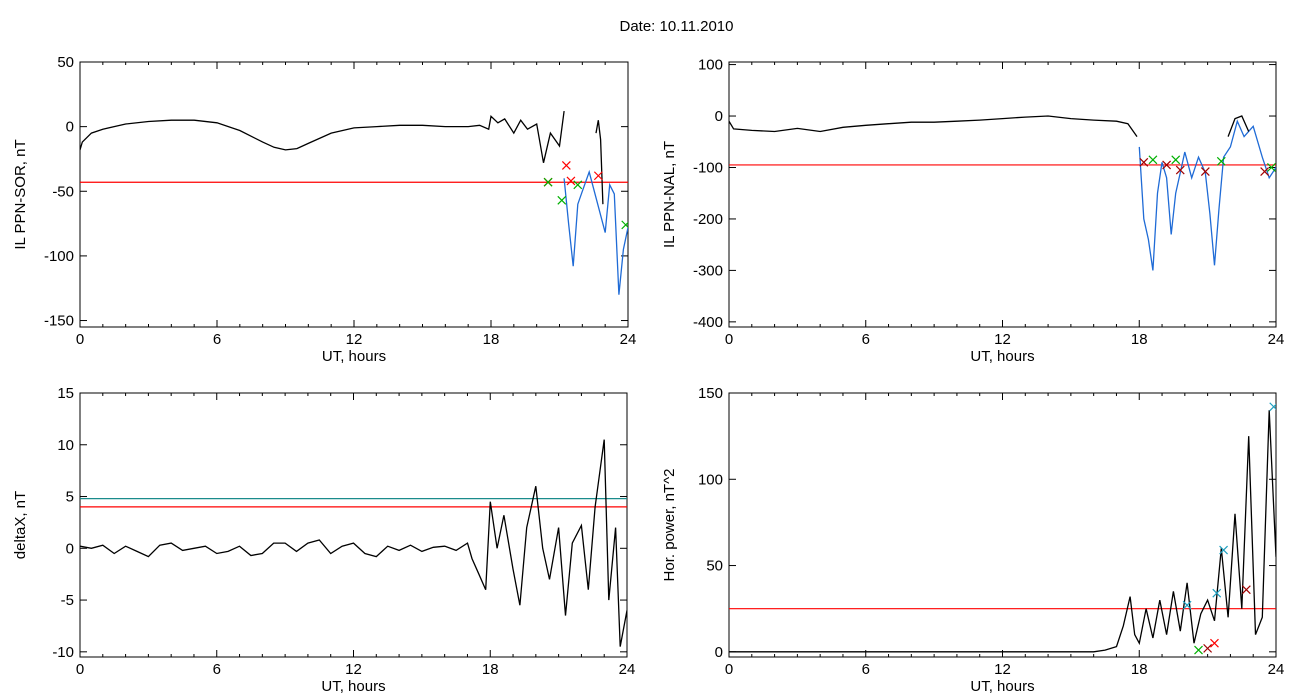 This screenshot has width=1300, height=700. What do you see at coordinates (65, 445) in the screenshot?
I see `y-tick-label: 10` at bounding box center [65, 445].